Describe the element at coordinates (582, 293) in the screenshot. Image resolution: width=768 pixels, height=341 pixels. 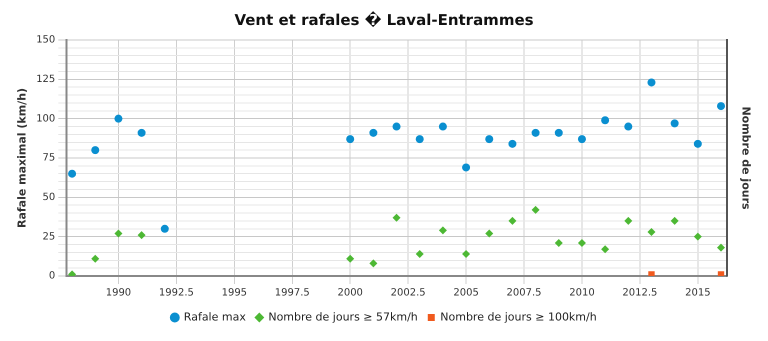
I see `x-tick-label: 2010` at that location.